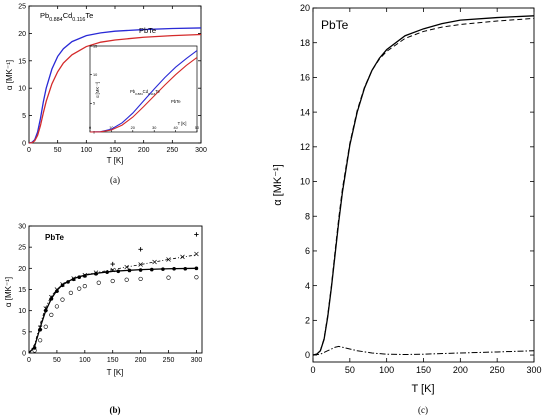  What do you see at coordinates (147, 30) in the screenshot?
I see `legend-label-pbte-part: PbTe` at bounding box center [147, 30].